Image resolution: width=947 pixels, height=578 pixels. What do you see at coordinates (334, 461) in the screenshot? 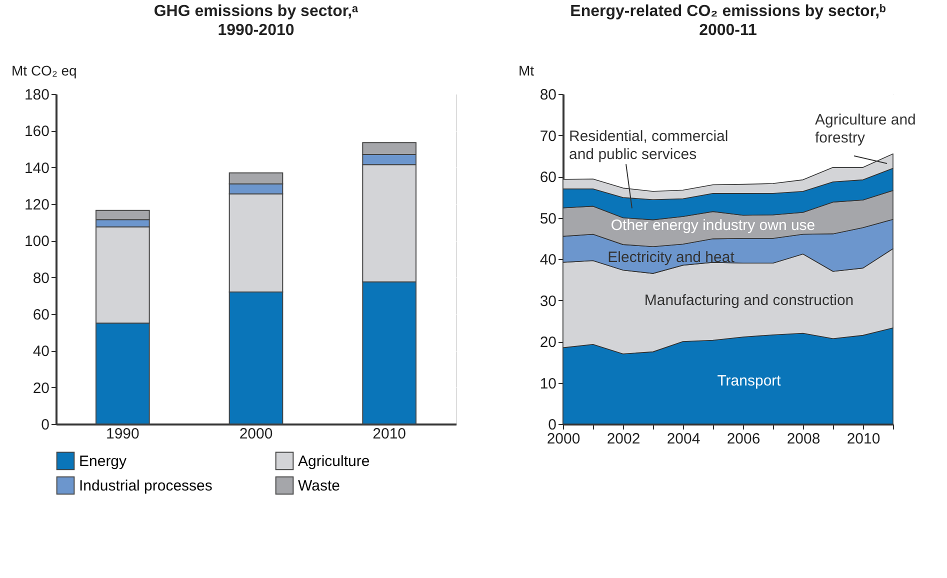
I see `legend-label: Agriculture` at bounding box center [334, 461].